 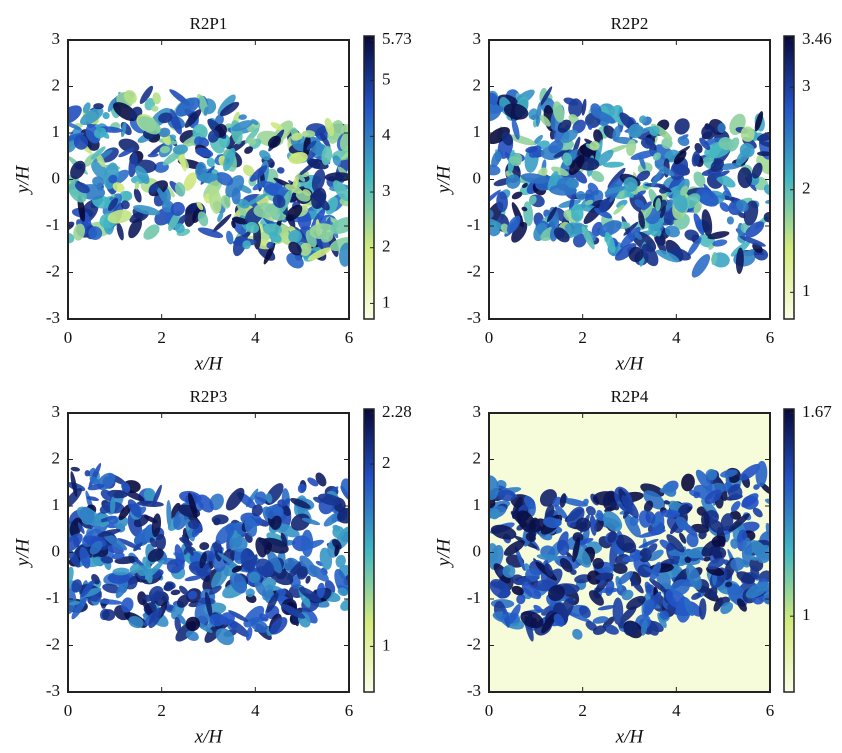 What do you see at coordinates (209, 736) in the screenshot?
I see `x-axis-label: x/H` at bounding box center [209, 736].